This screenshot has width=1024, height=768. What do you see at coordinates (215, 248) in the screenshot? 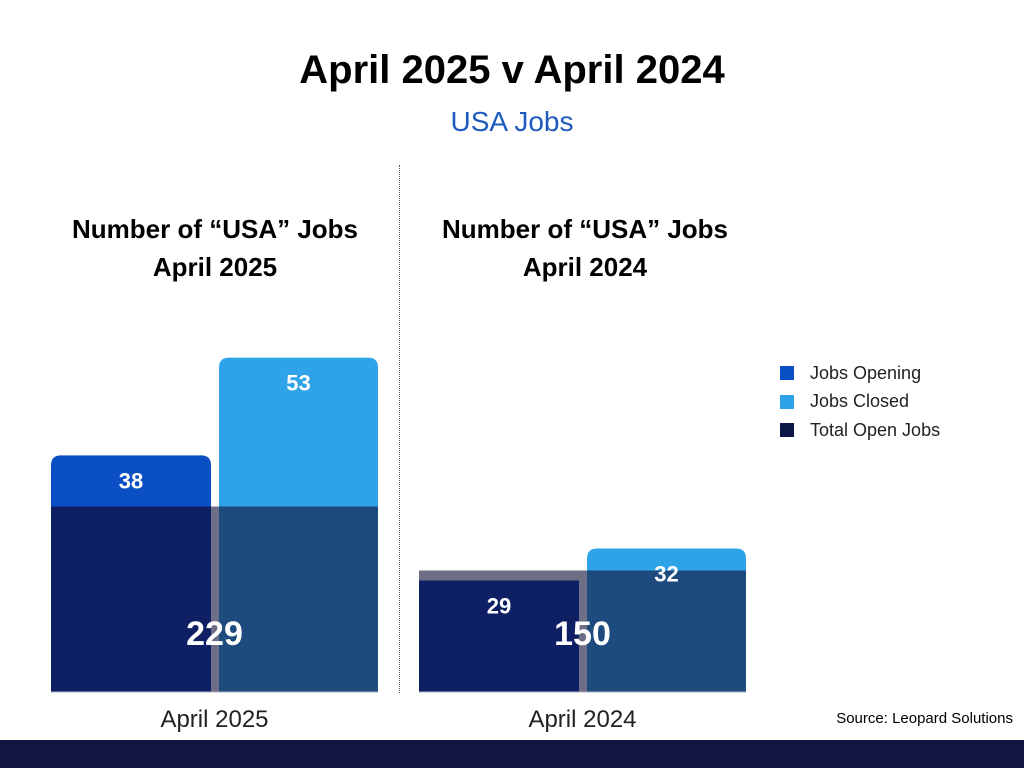
I see `panel-title-april-2025: Number of “USA” Jobs April 2025` at bounding box center [215, 248].